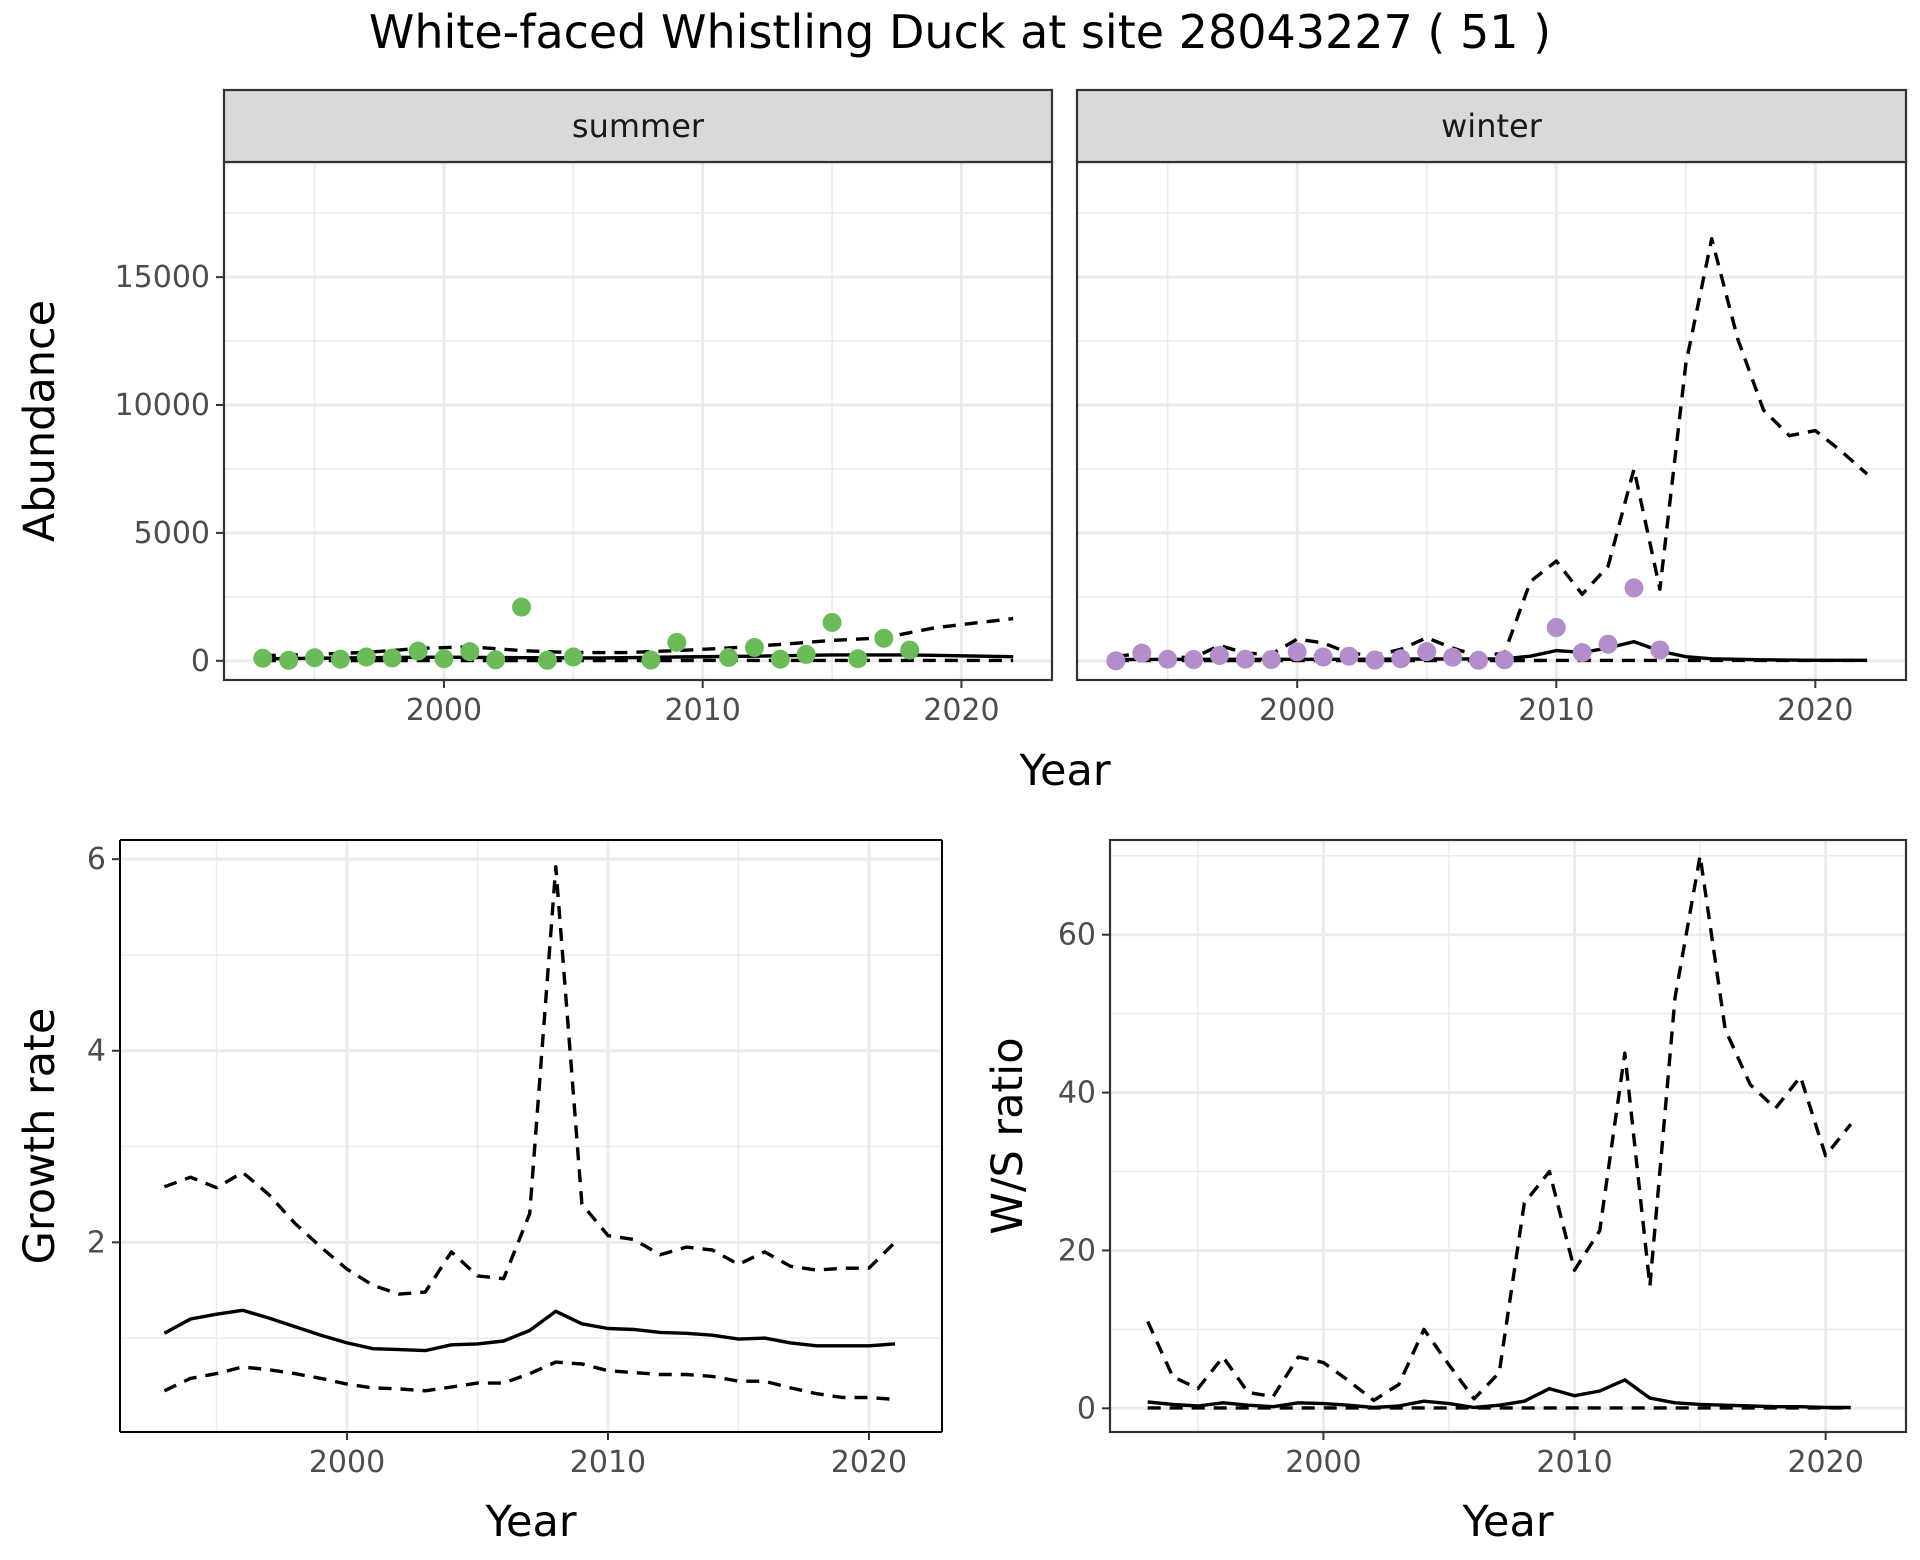  I want to click on y-tick-label: 20, so click(1077, 1250).